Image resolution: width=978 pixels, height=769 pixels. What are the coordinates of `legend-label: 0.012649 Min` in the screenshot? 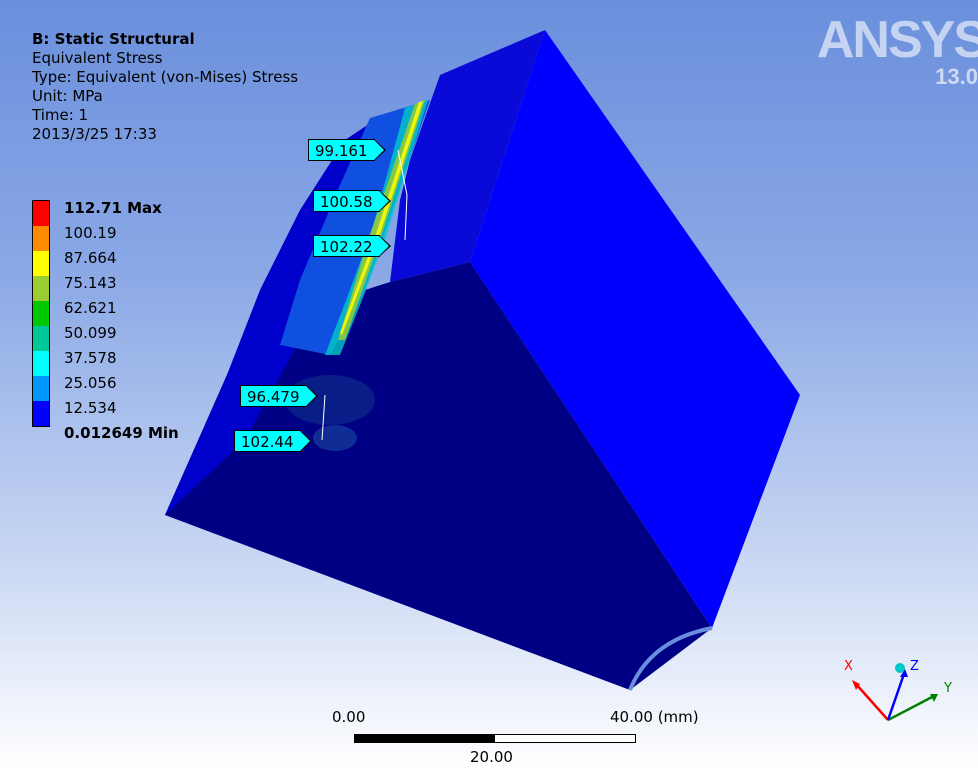 It's located at (121, 433).